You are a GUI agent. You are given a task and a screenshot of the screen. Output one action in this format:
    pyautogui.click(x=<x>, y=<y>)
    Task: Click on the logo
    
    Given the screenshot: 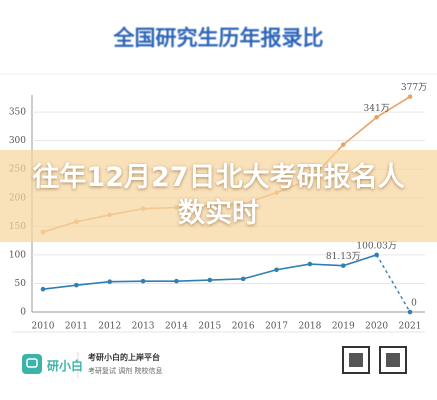 What is the action you would take?
    pyautogui.click(x=32, y=364)
    